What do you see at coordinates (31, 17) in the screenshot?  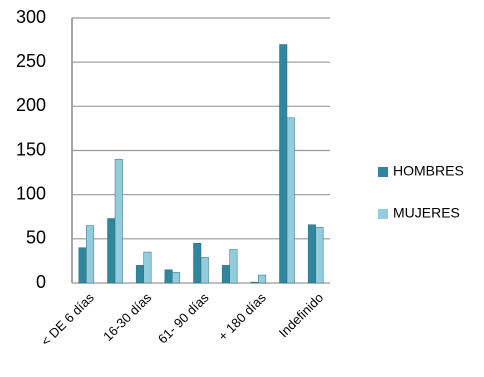 I see `y-tick-label: 300` at bounding box center [31, 17].